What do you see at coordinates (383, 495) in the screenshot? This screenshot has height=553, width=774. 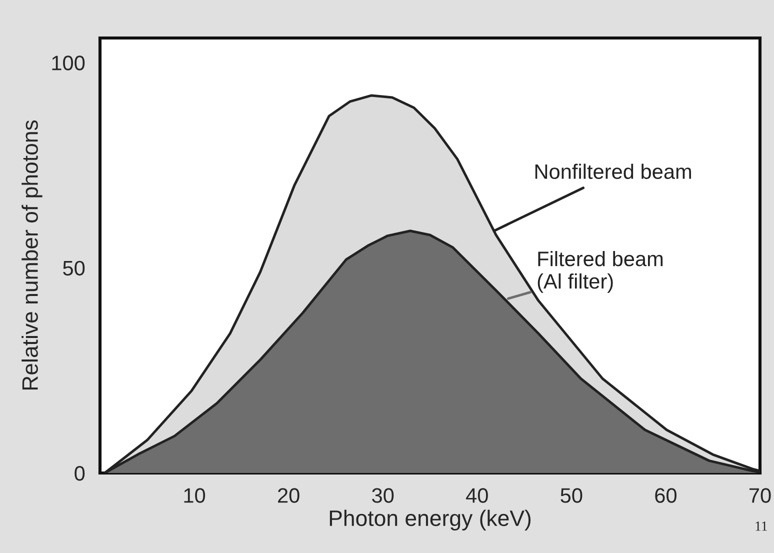 I see `x-tick-label: 30` at bounding box center [383, 495].